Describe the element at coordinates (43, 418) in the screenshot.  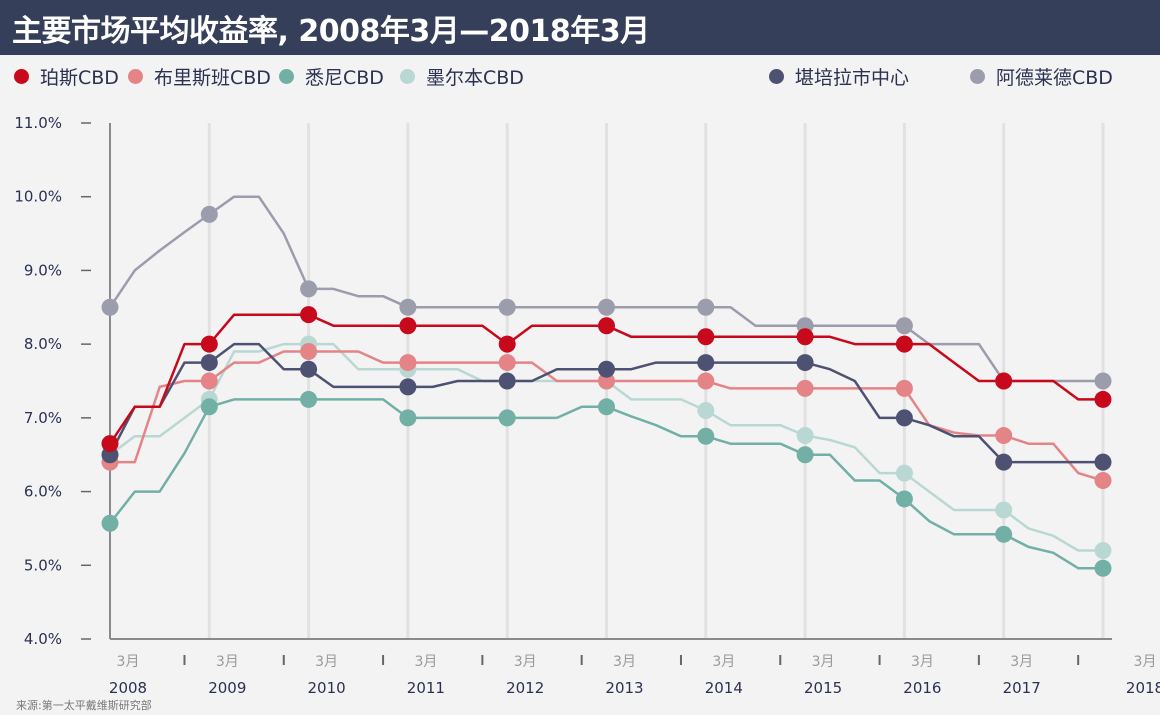
I see `y-tick-label: 7.0%` at that location.